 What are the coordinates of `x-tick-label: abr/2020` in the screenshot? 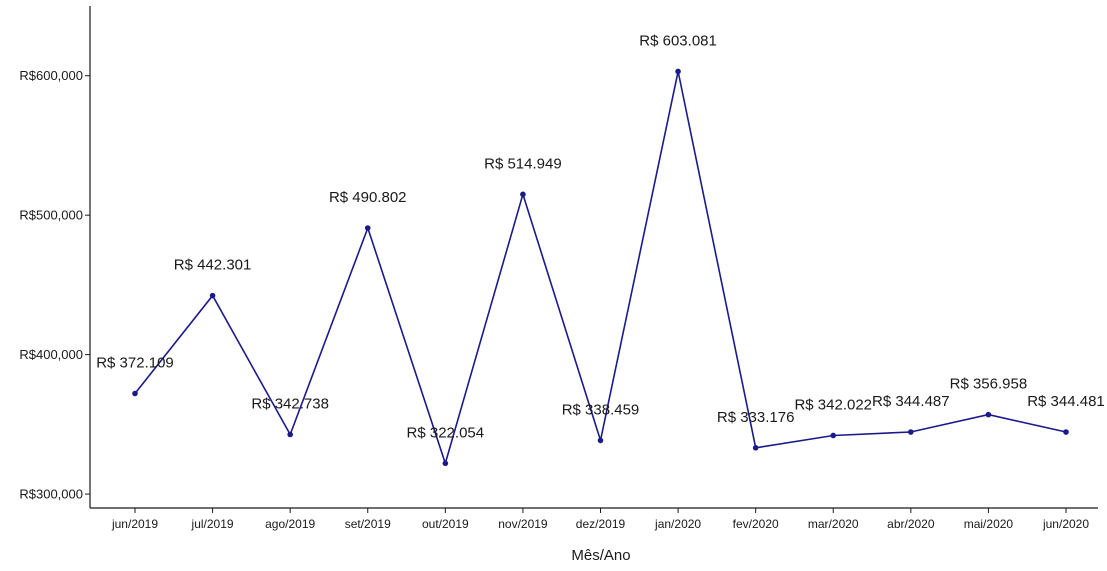 It's located at (911, 524).